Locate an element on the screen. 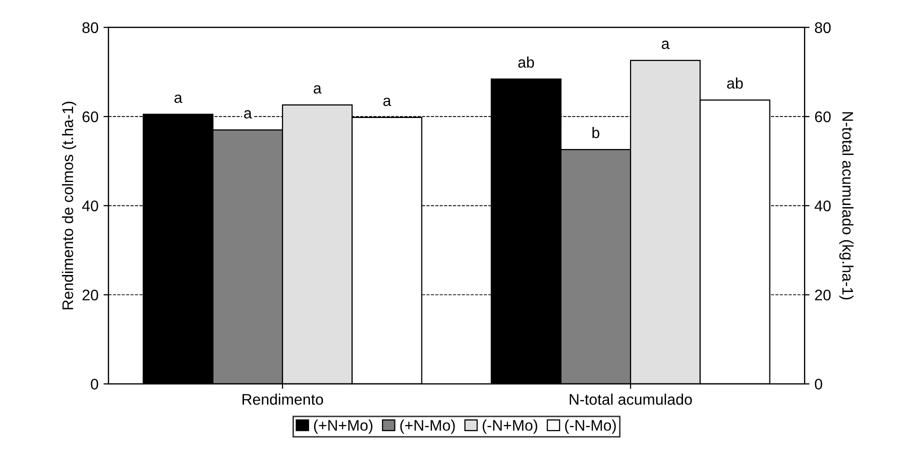 The height and width of the screenshot is (457, 904). legend-label: (+N-Mo) is located at coordinates (427, 427).